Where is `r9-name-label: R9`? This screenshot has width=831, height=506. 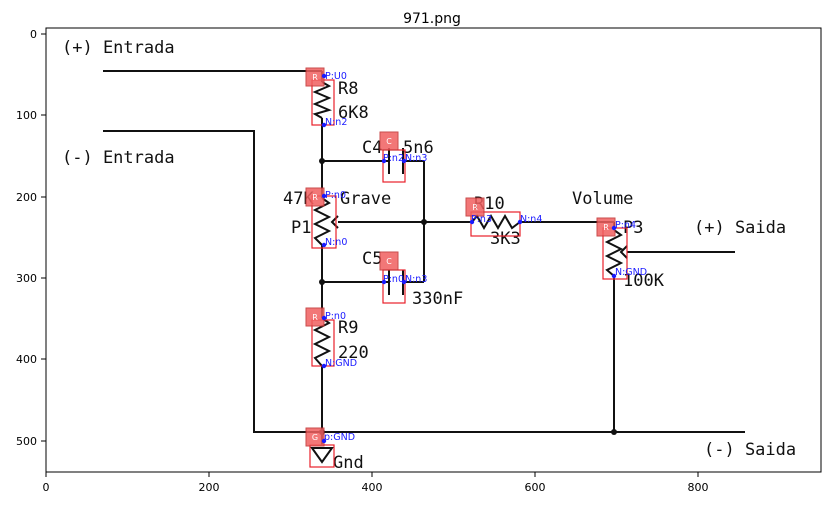
r9-name-label: R9 is located at coordinates (348, 328).